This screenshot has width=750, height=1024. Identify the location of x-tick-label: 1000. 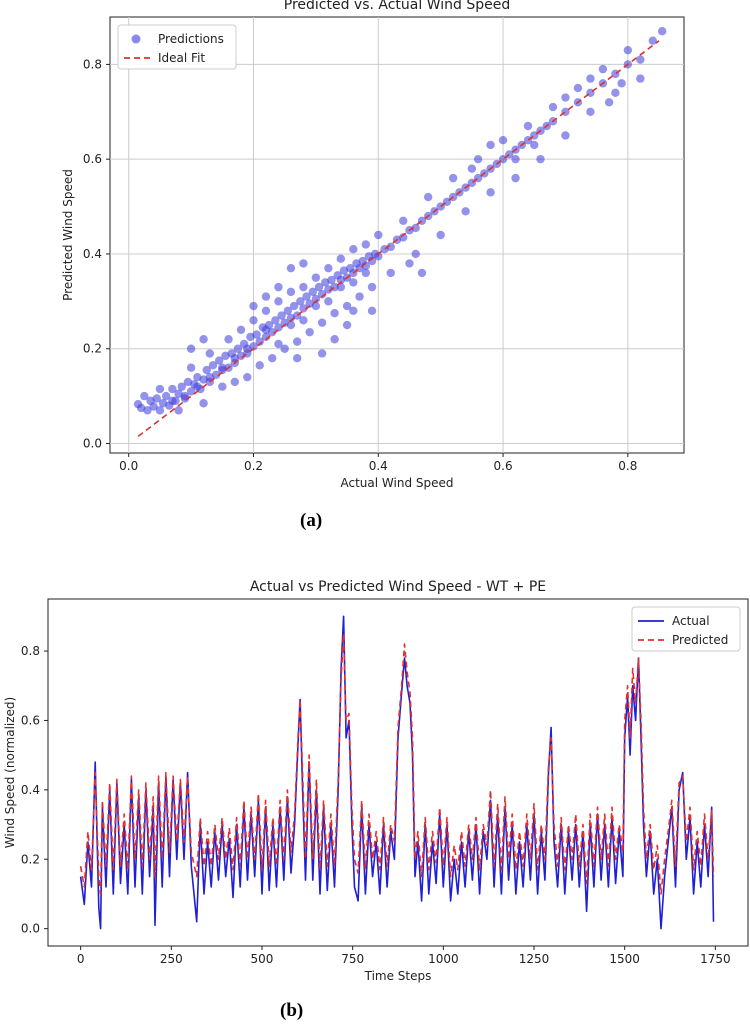
(443, 959).